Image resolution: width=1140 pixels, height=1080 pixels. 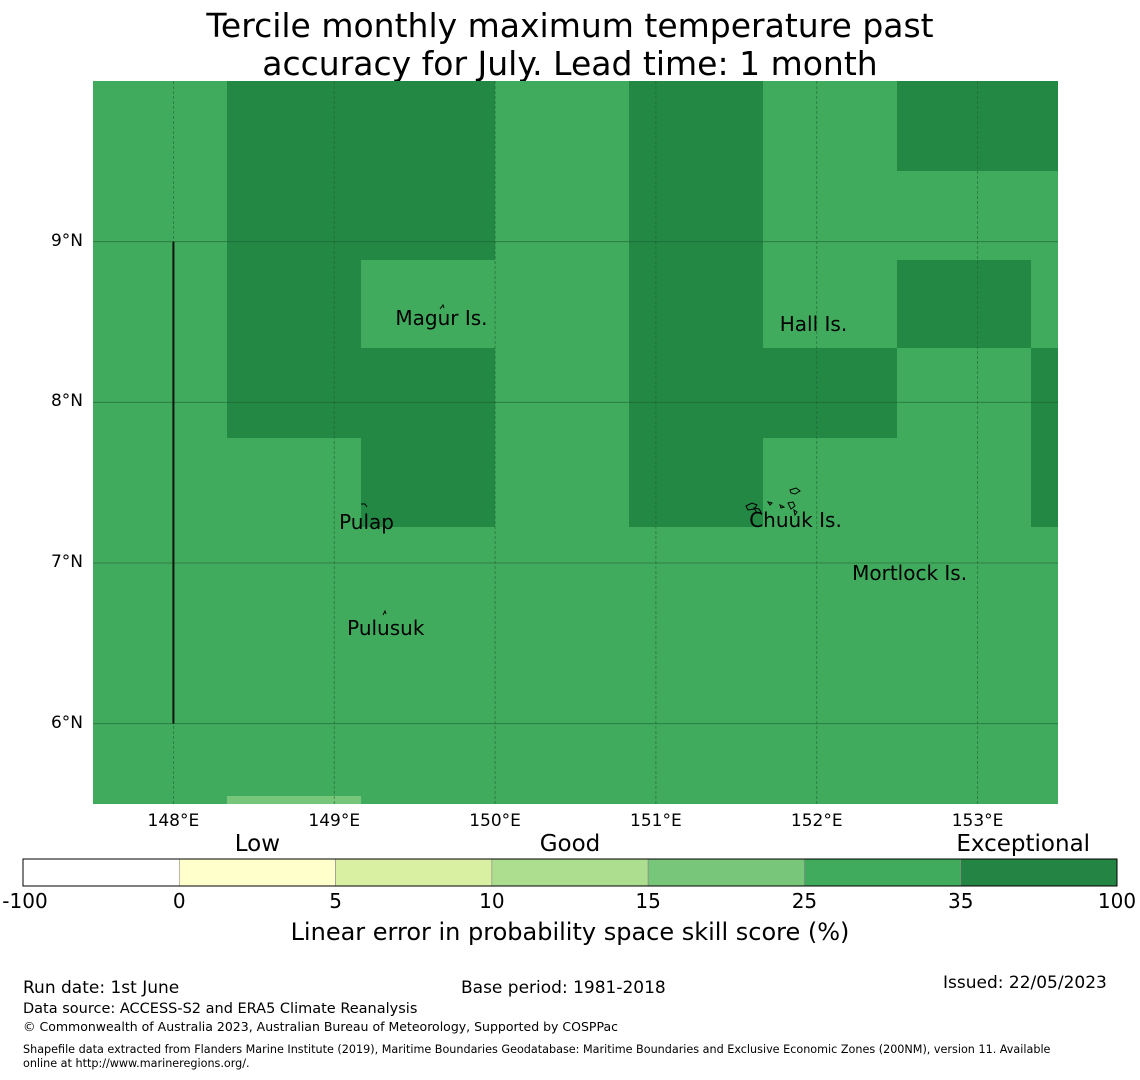 What do you see at coordinates (441, 317) in the screenshot?
I see `place-label: Magur Is.` at bounding box center [441, 317].